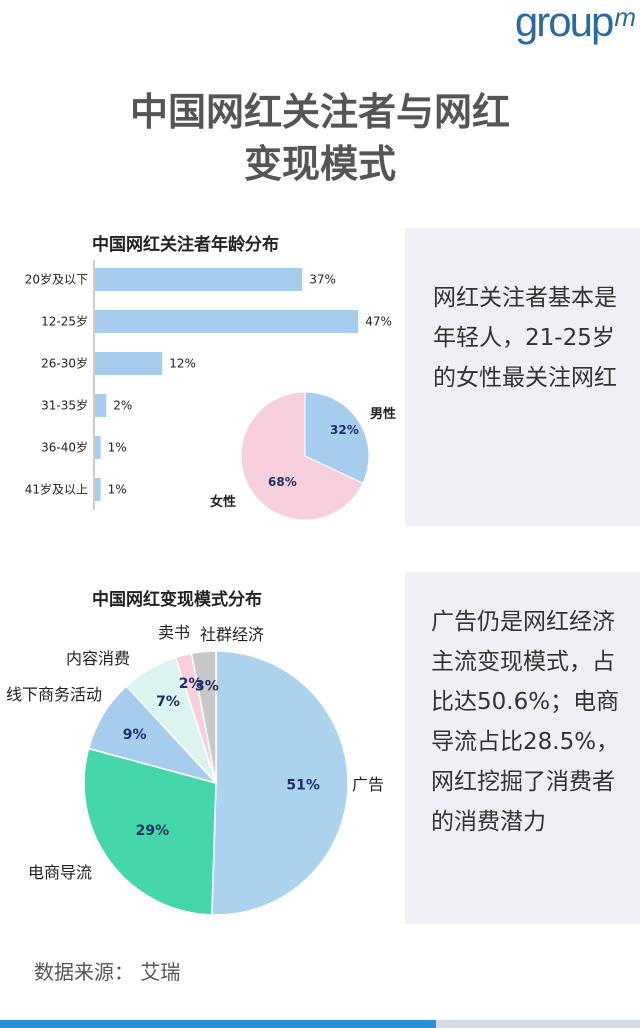  What do you see at coordinates (56, 489) in the screenshot?
I see `age-category-label-5: 41岁及以上` at bounding box center [56, 489].